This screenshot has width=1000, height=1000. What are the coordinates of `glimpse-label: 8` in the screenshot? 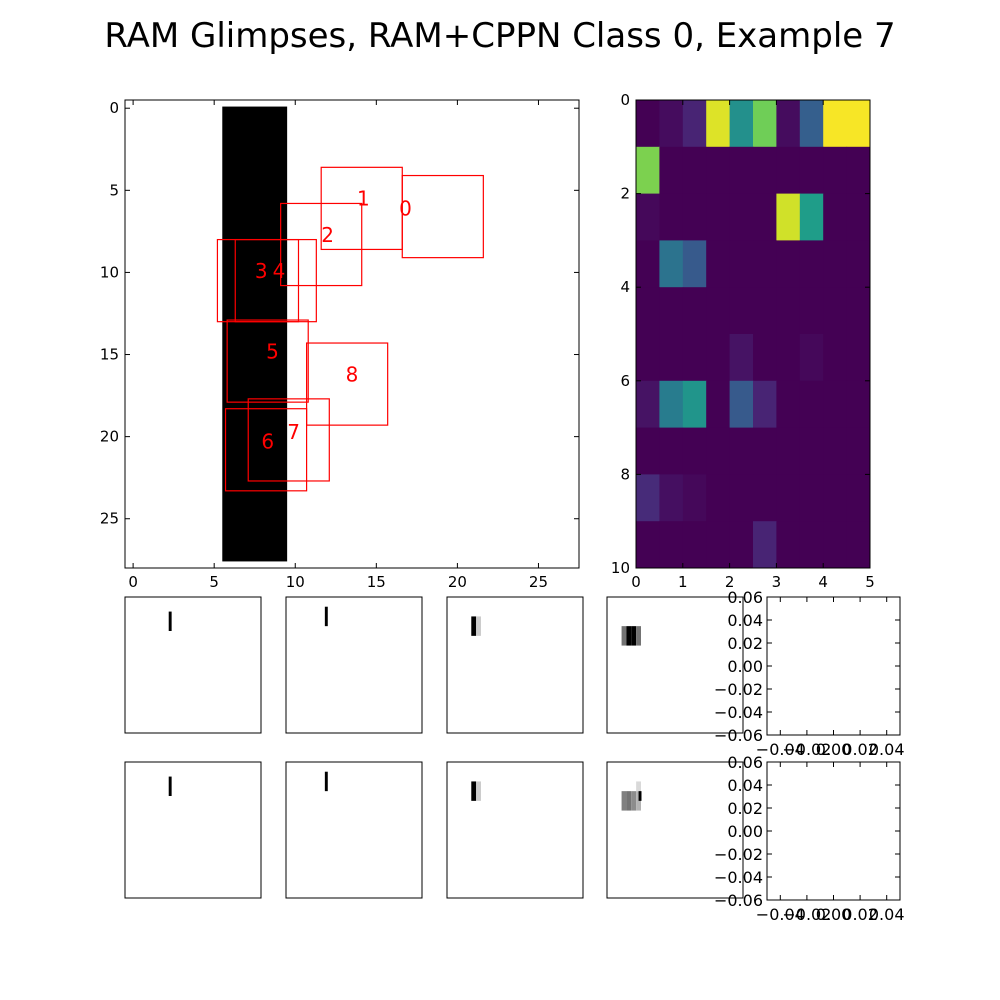 It's located at (352, 374).